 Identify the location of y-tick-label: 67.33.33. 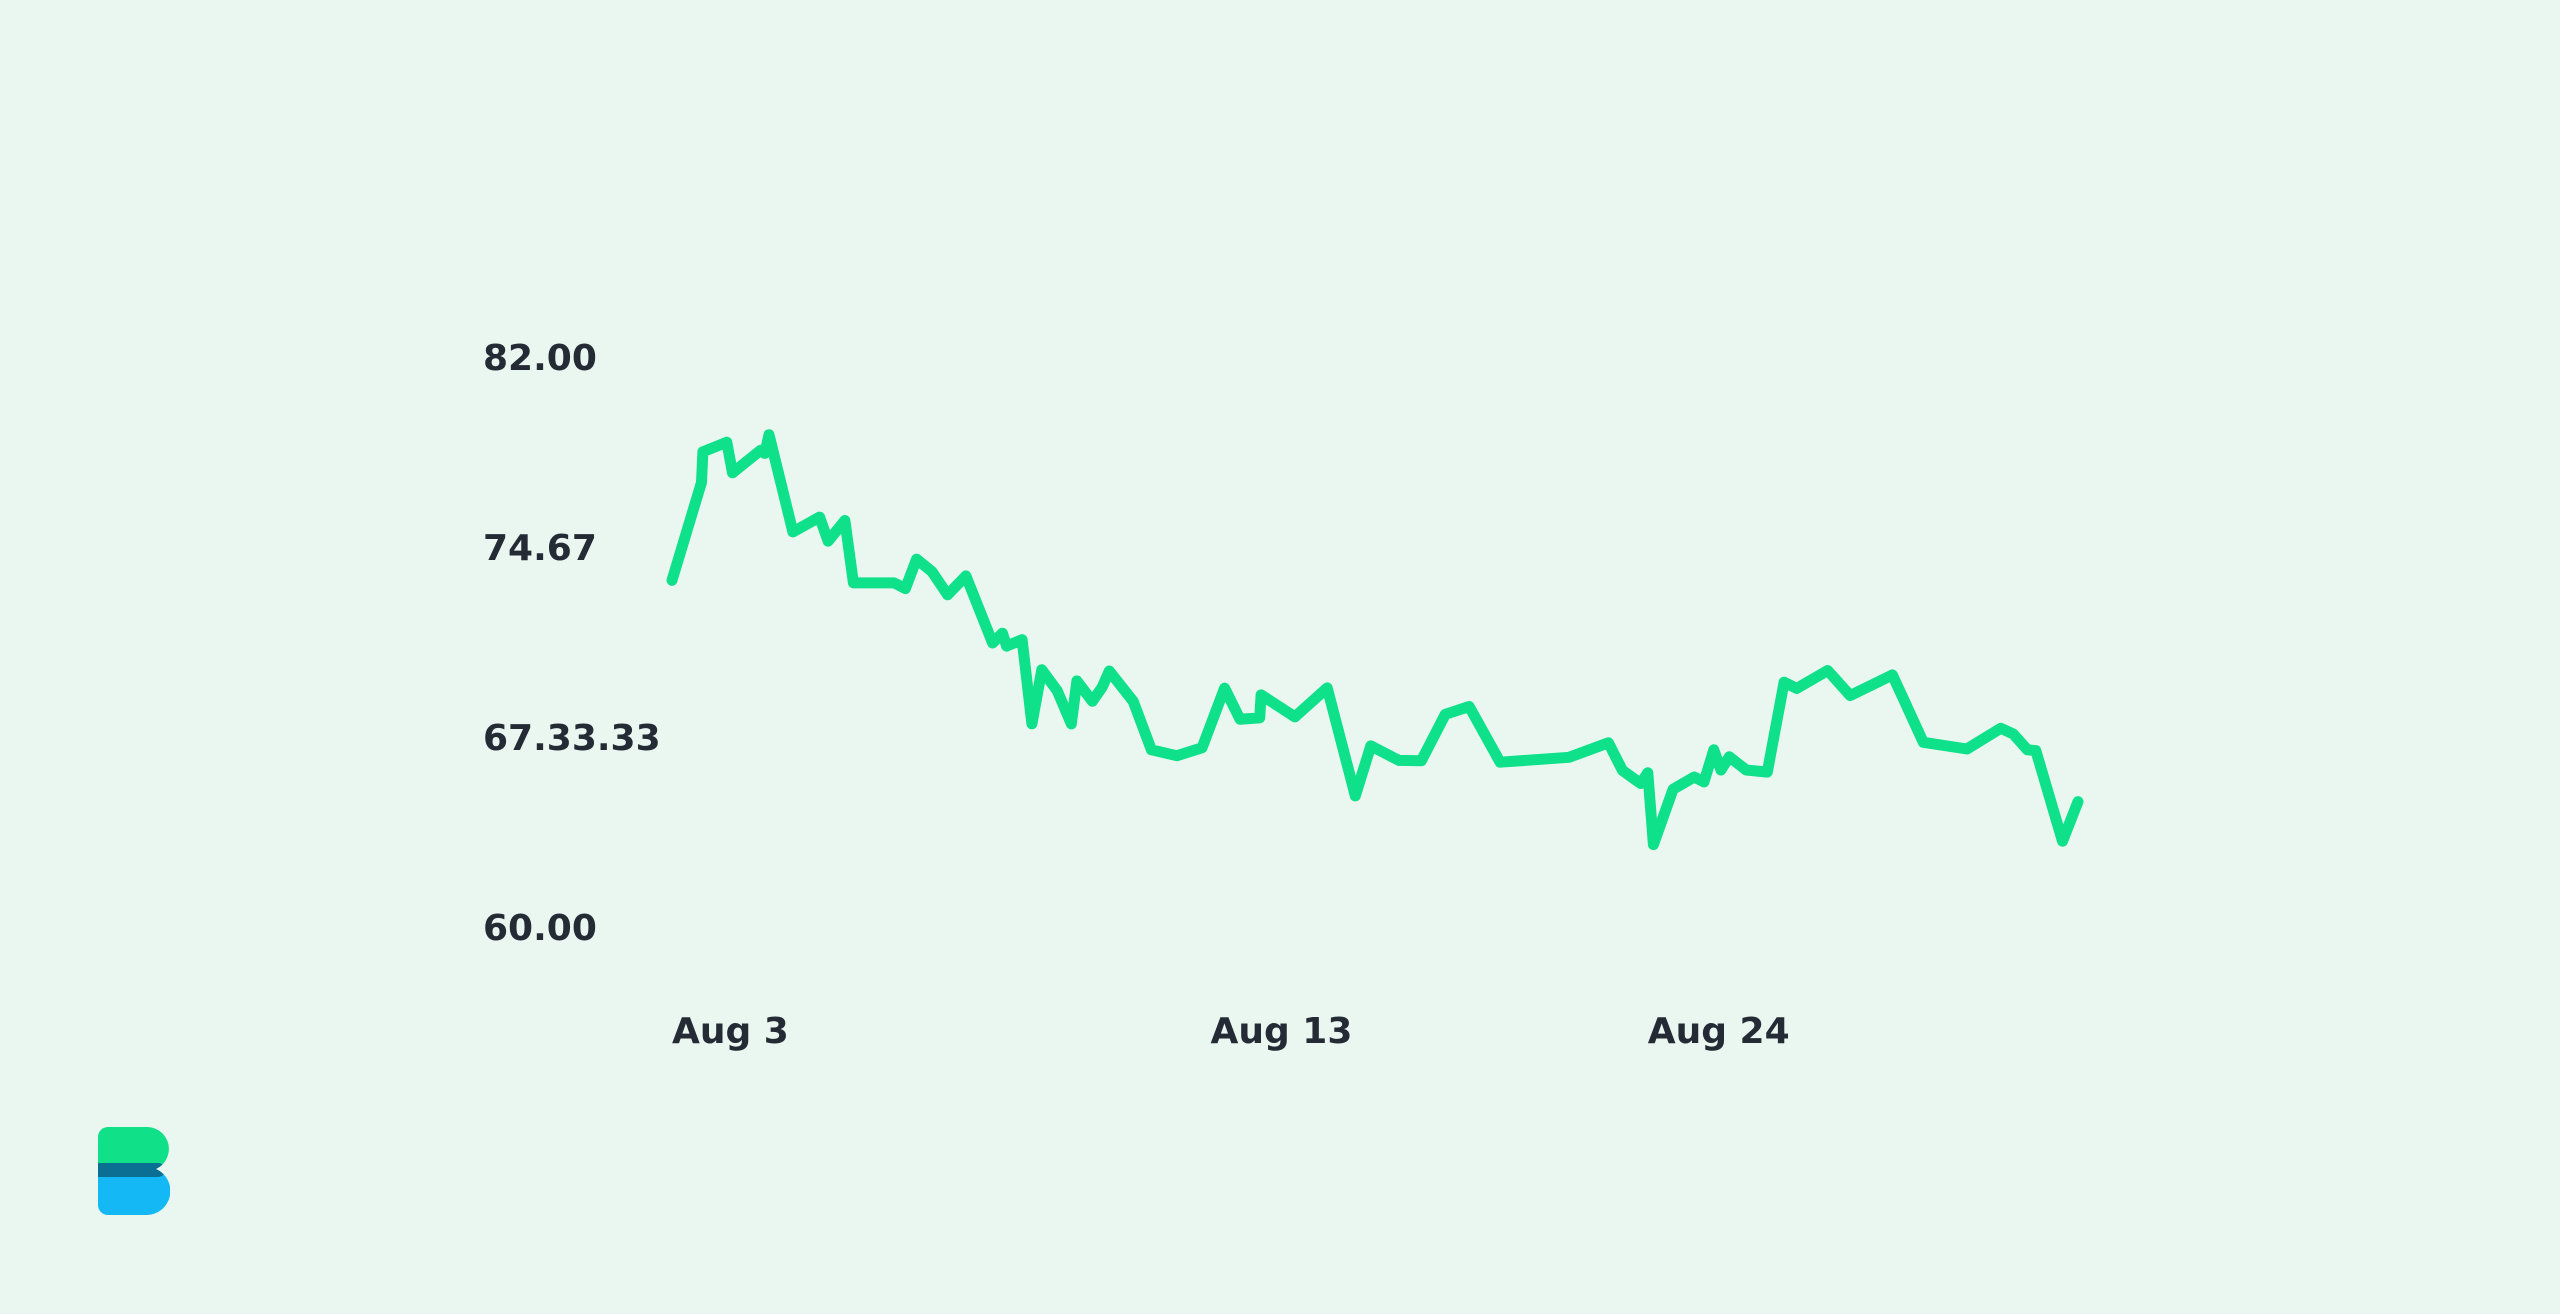
(572, 738).